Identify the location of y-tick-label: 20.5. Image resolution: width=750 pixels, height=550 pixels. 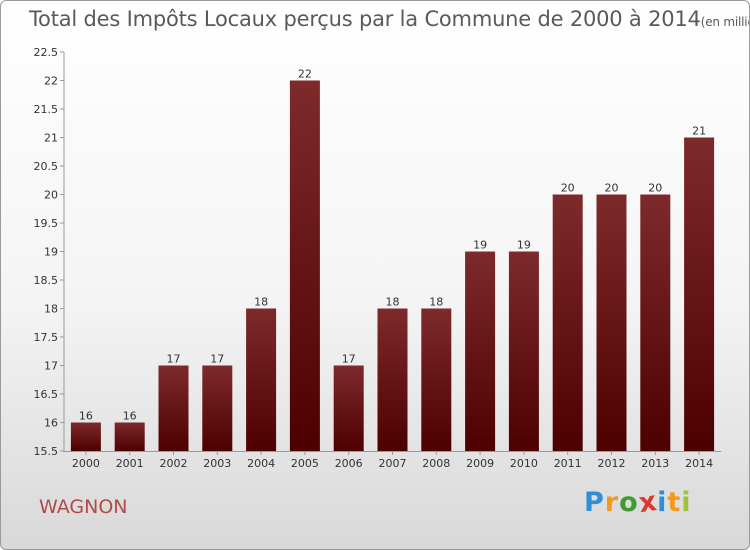
(46, 166).